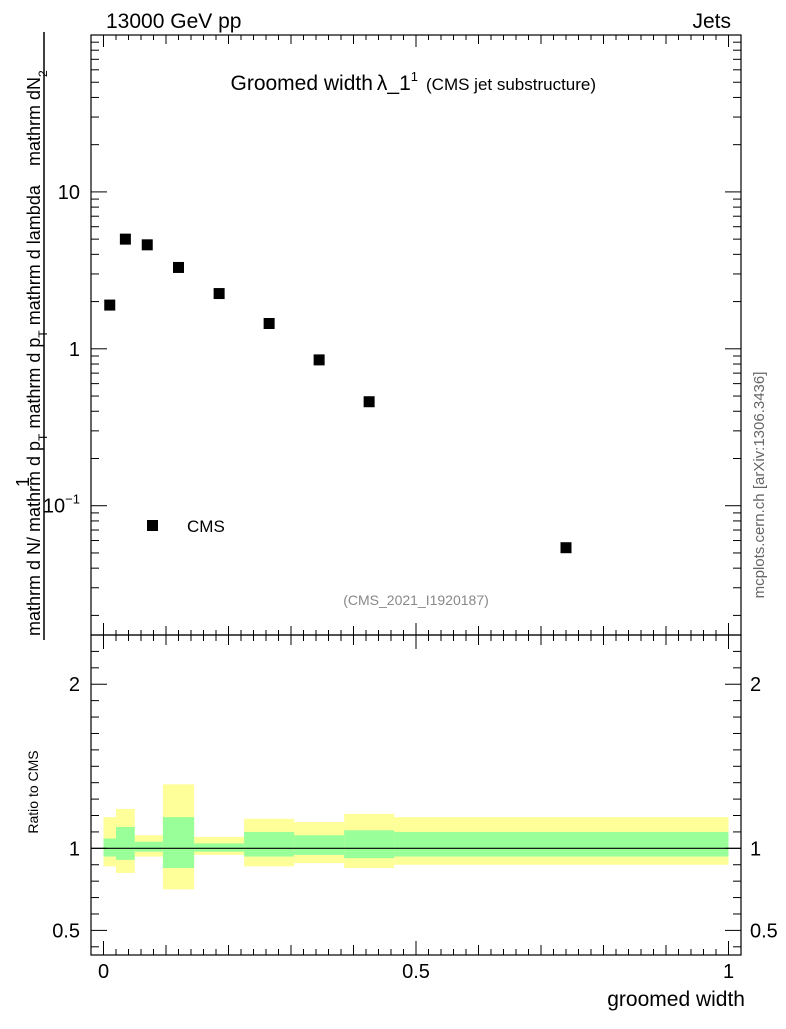  What do you see at coordinates (66, 931) in the screenshot?
I see `ratio-y-tick-label: 0.5` at bounding box center [66, 931].